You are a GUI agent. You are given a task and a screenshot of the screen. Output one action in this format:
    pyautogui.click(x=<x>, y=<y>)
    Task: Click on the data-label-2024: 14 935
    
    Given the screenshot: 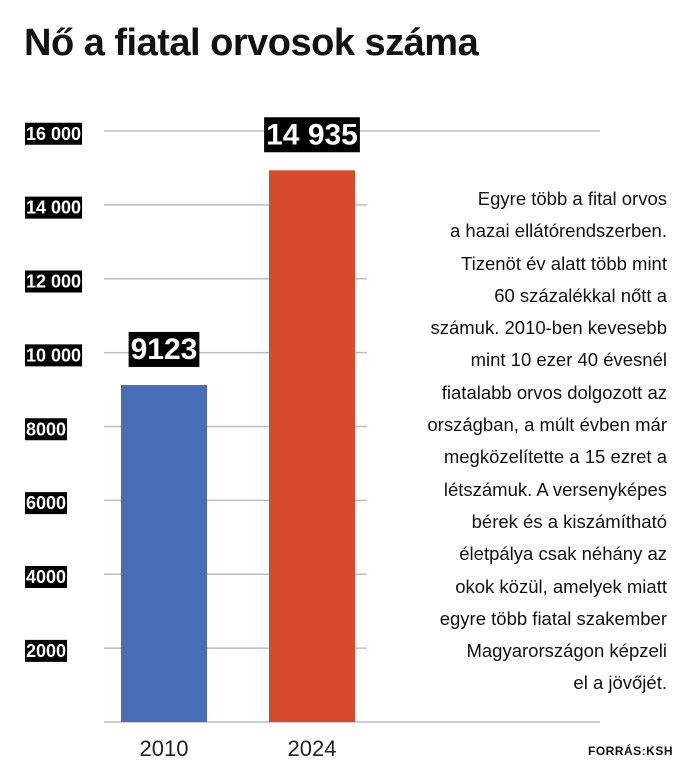 What is the action you would take?
    pyautogui.click(x=312, y=134)
    